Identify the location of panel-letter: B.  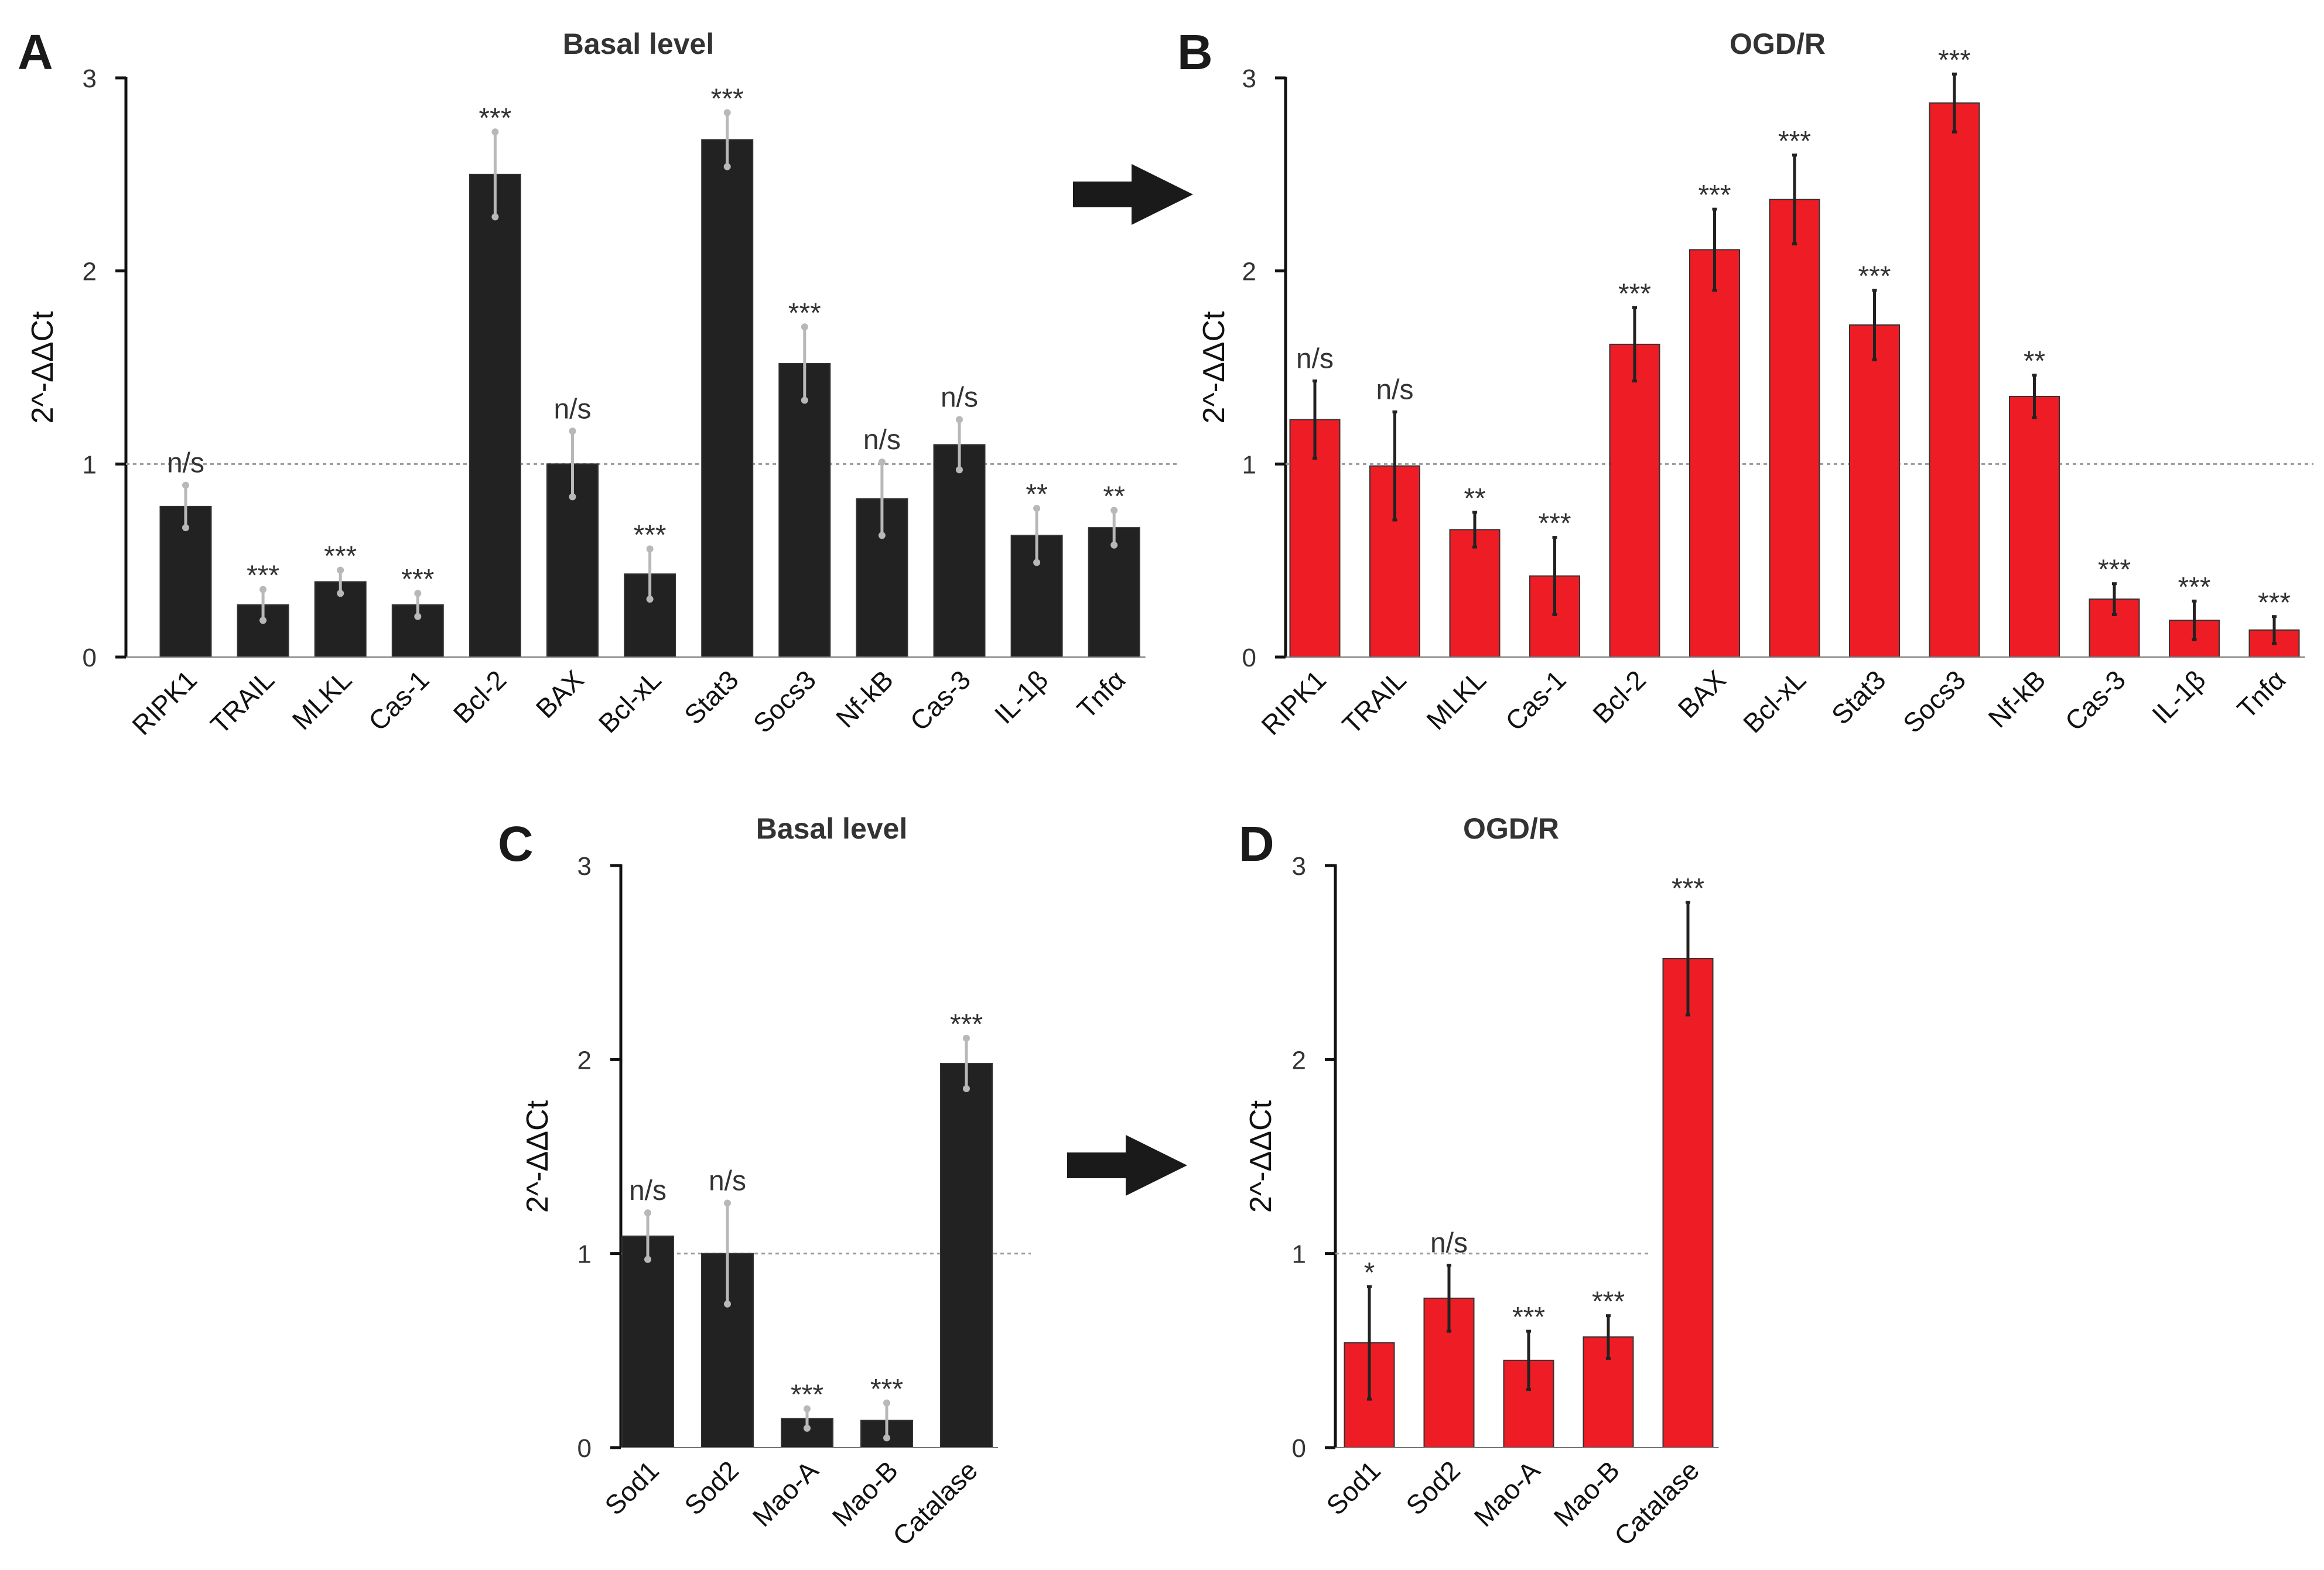
(1195, 53).